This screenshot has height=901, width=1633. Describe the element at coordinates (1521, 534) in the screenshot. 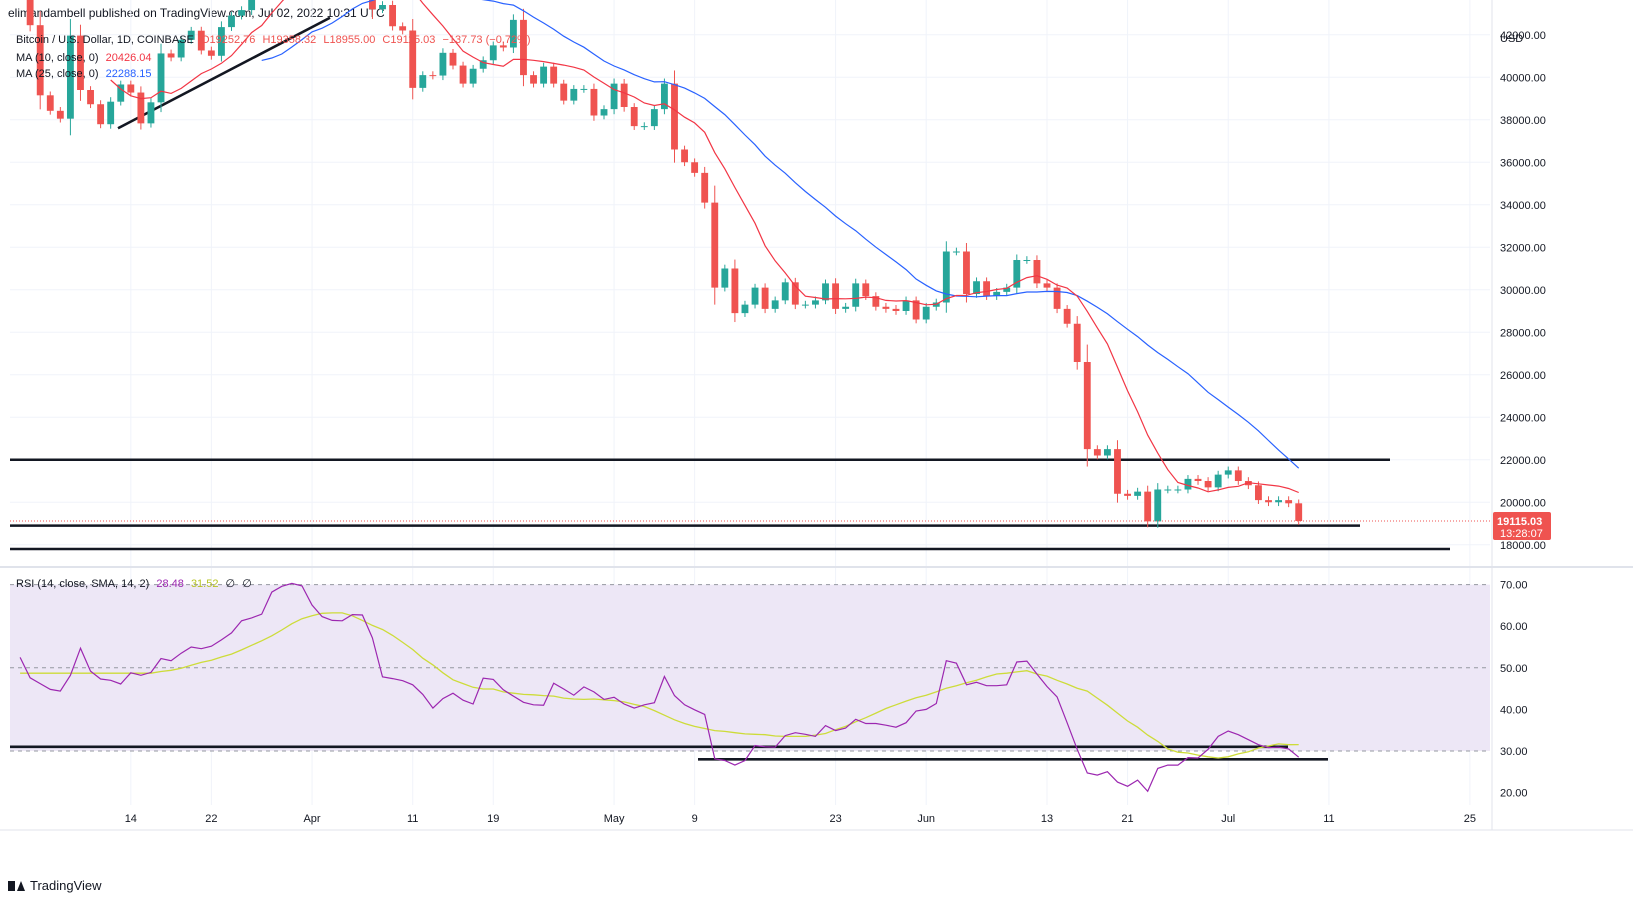

I see `countdown-label: 13:28:07` at that location.